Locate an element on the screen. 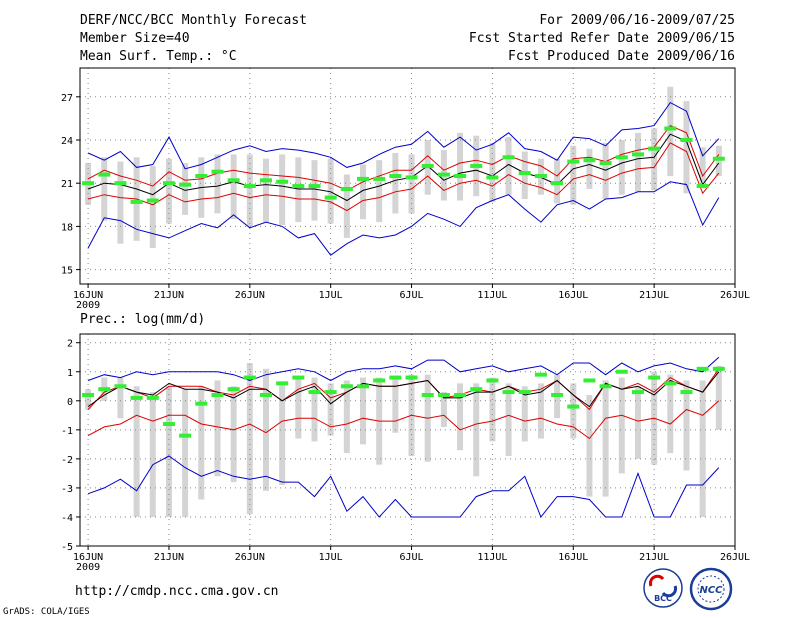 This screenshot has height=618, width=800. y-tick-label: -4 is located at coordinates (67, 518).